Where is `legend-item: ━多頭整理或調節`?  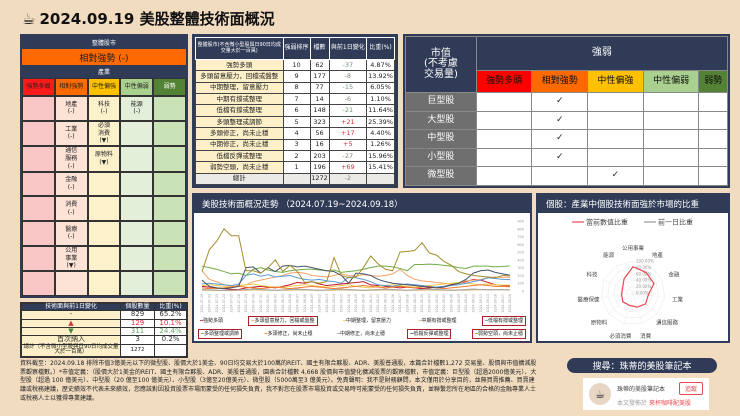 legend-item: ━多頭整理或調節 is located at coordinates (220, 334).